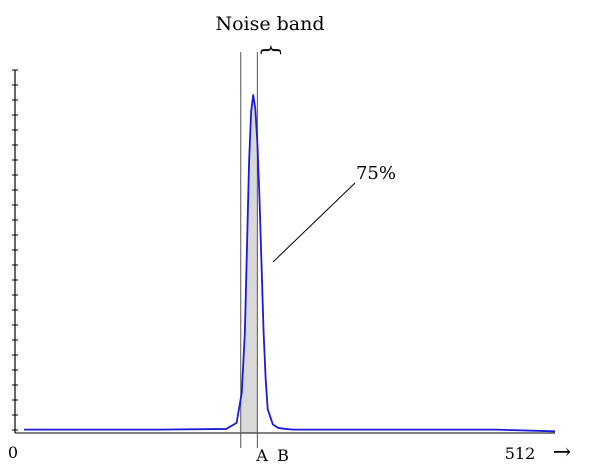  I want to click on band-end-label: B, so click(283, 455).